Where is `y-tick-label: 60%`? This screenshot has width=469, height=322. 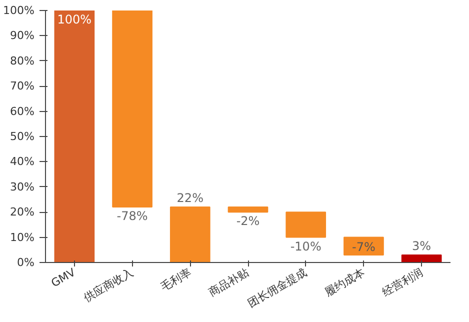
y-tick-label: 60% is located at coordinates (22, 111).